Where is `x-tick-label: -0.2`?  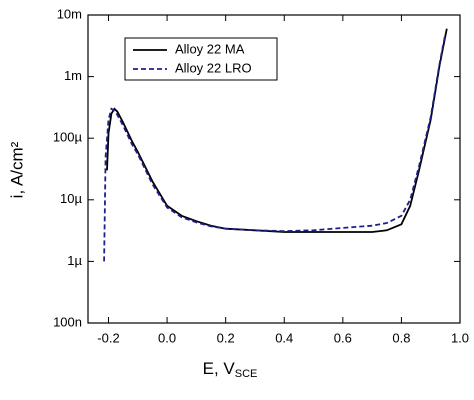
x-tick-label: -0.2 is located at coordinates (108, 337).